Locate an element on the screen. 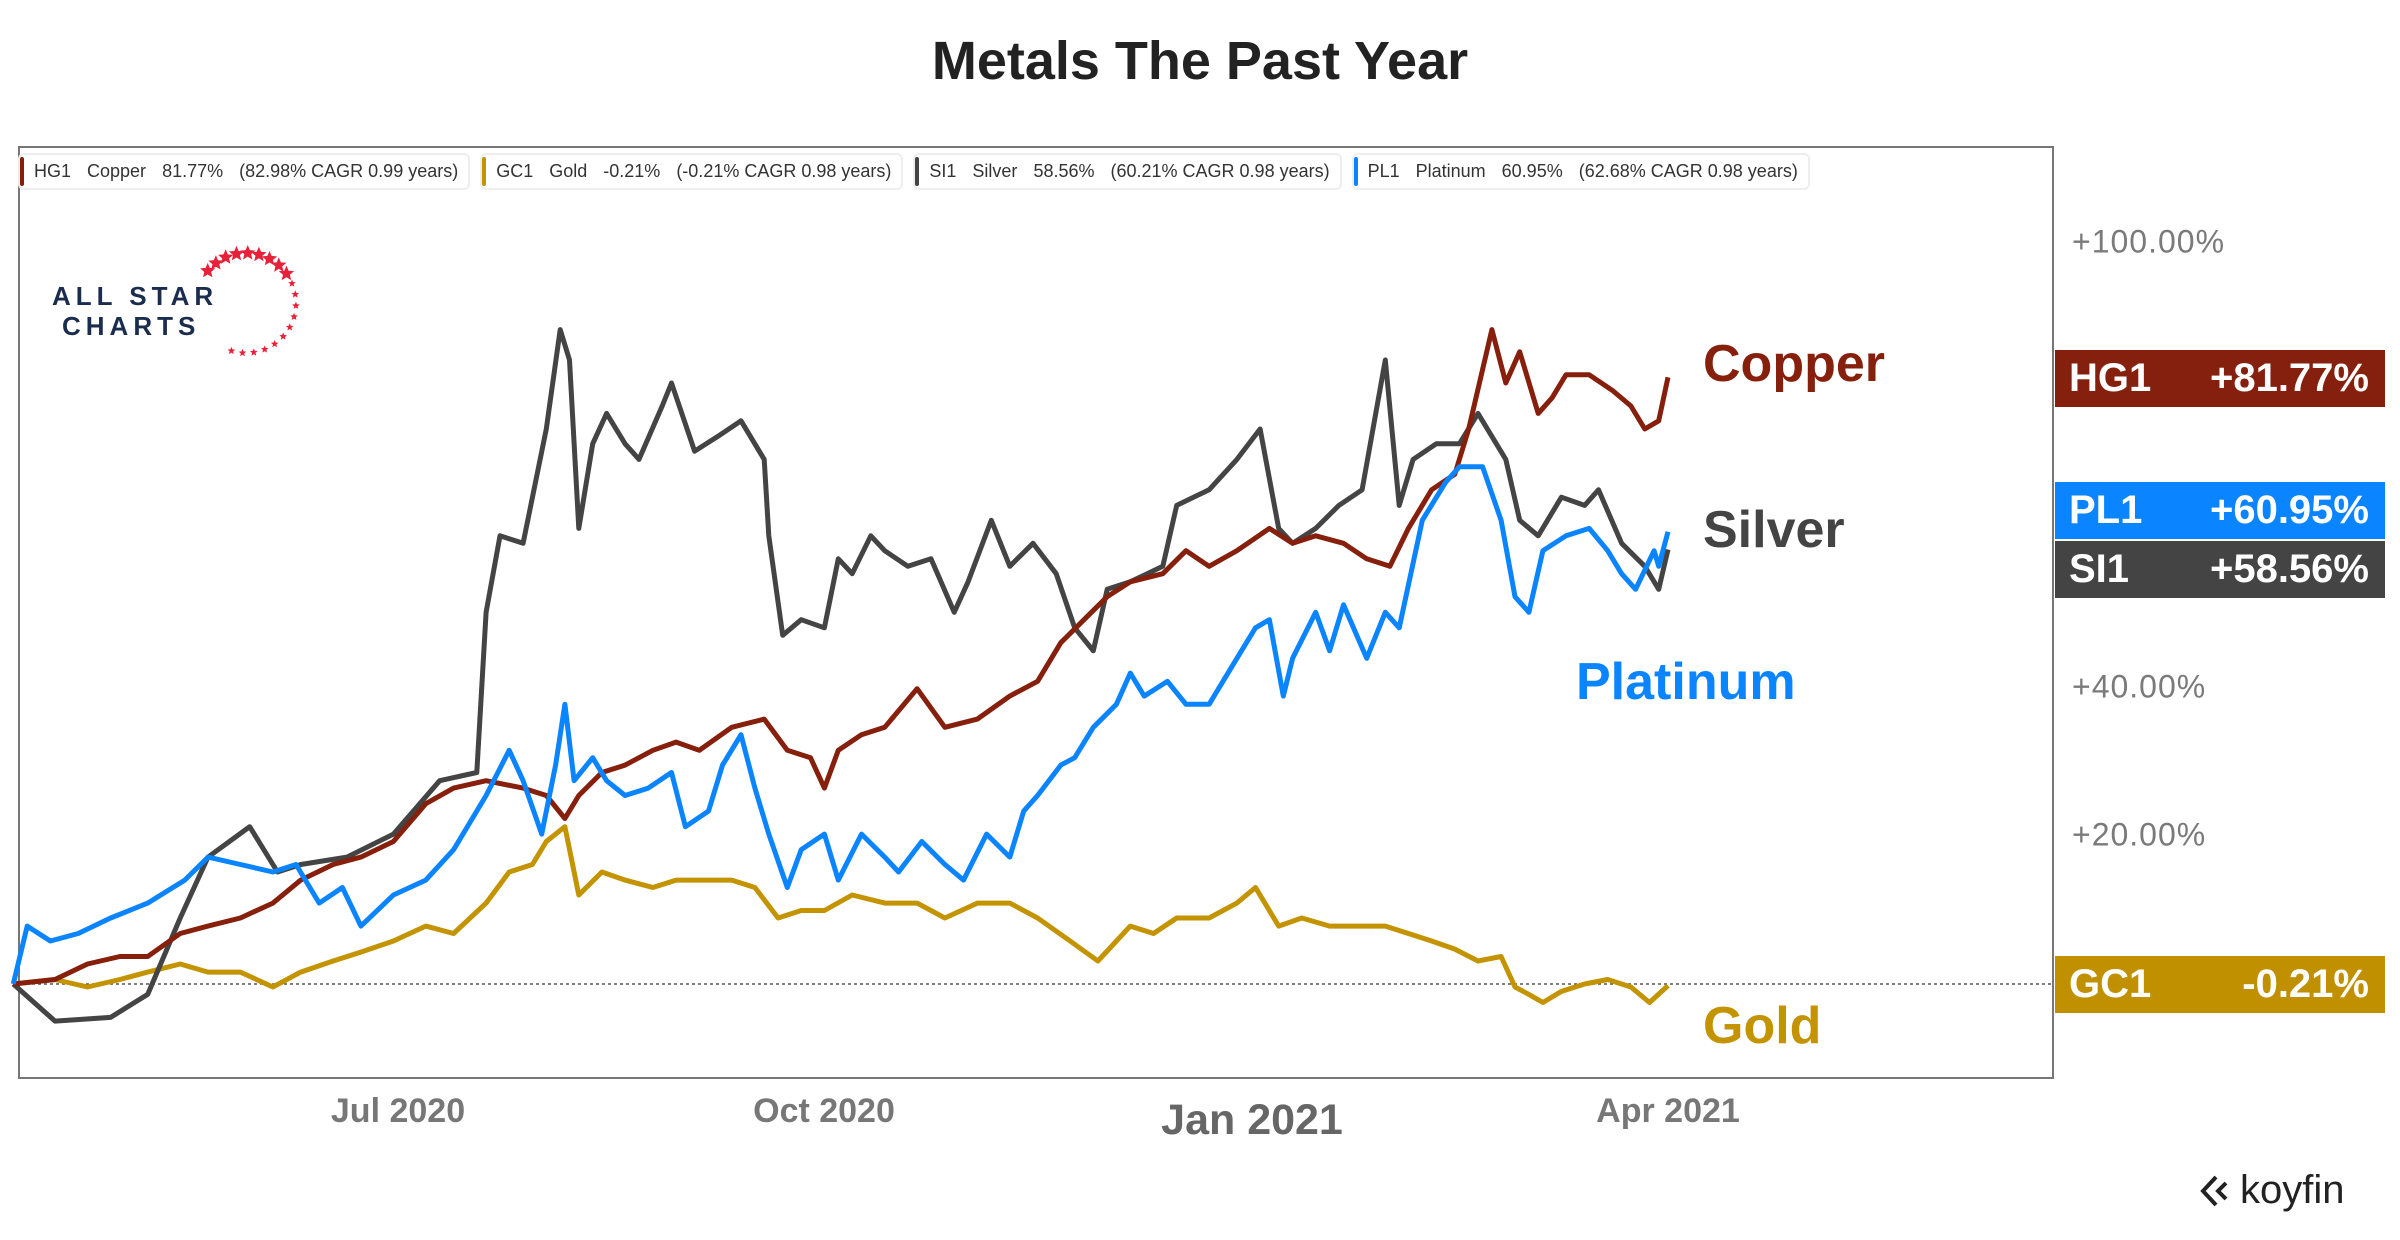 The height and width of the screenshot is (1240, 2400). legend-return: 60.95% is located at coordinates (1532, 171).